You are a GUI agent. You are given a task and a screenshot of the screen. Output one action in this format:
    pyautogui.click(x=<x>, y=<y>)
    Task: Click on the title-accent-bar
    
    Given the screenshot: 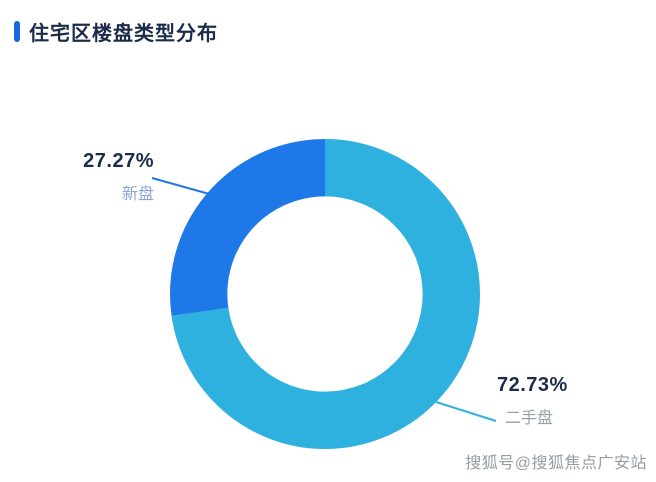 What is the action you would take?
    pyautogui.click(x=17, y=31)
    